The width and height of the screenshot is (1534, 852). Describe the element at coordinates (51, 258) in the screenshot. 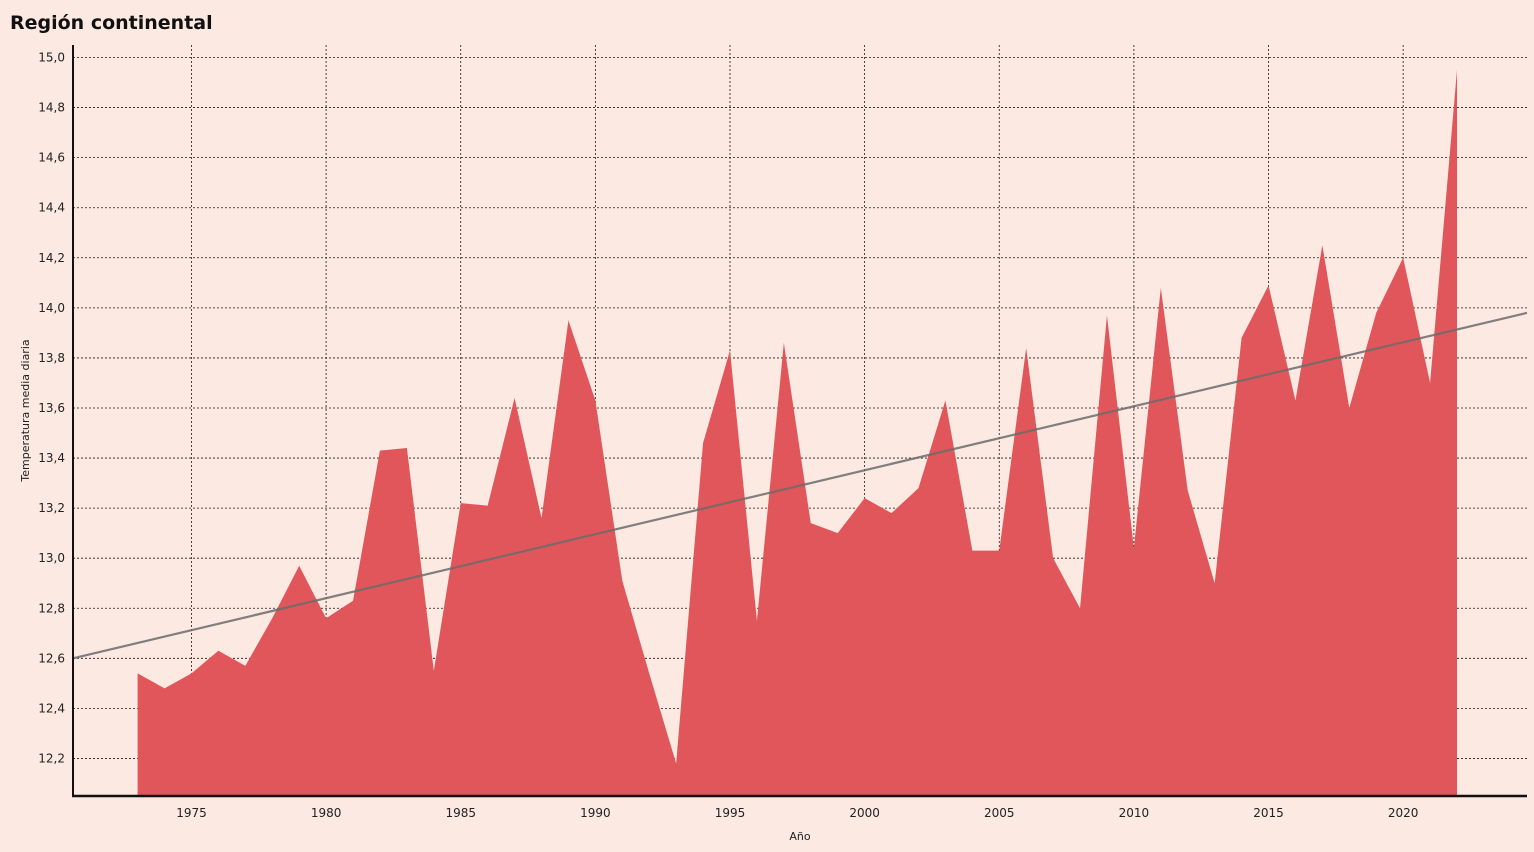

I see `y-tick-label: 14,2` at that location.